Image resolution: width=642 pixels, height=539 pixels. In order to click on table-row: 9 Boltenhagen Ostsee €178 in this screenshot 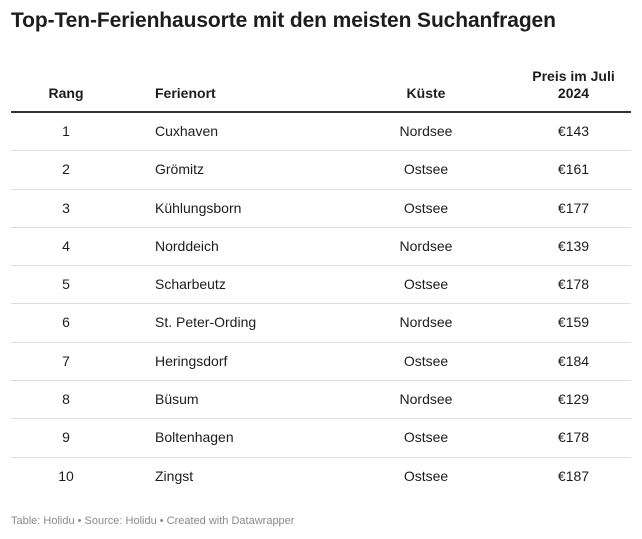, I will do `click(321, 438)`.